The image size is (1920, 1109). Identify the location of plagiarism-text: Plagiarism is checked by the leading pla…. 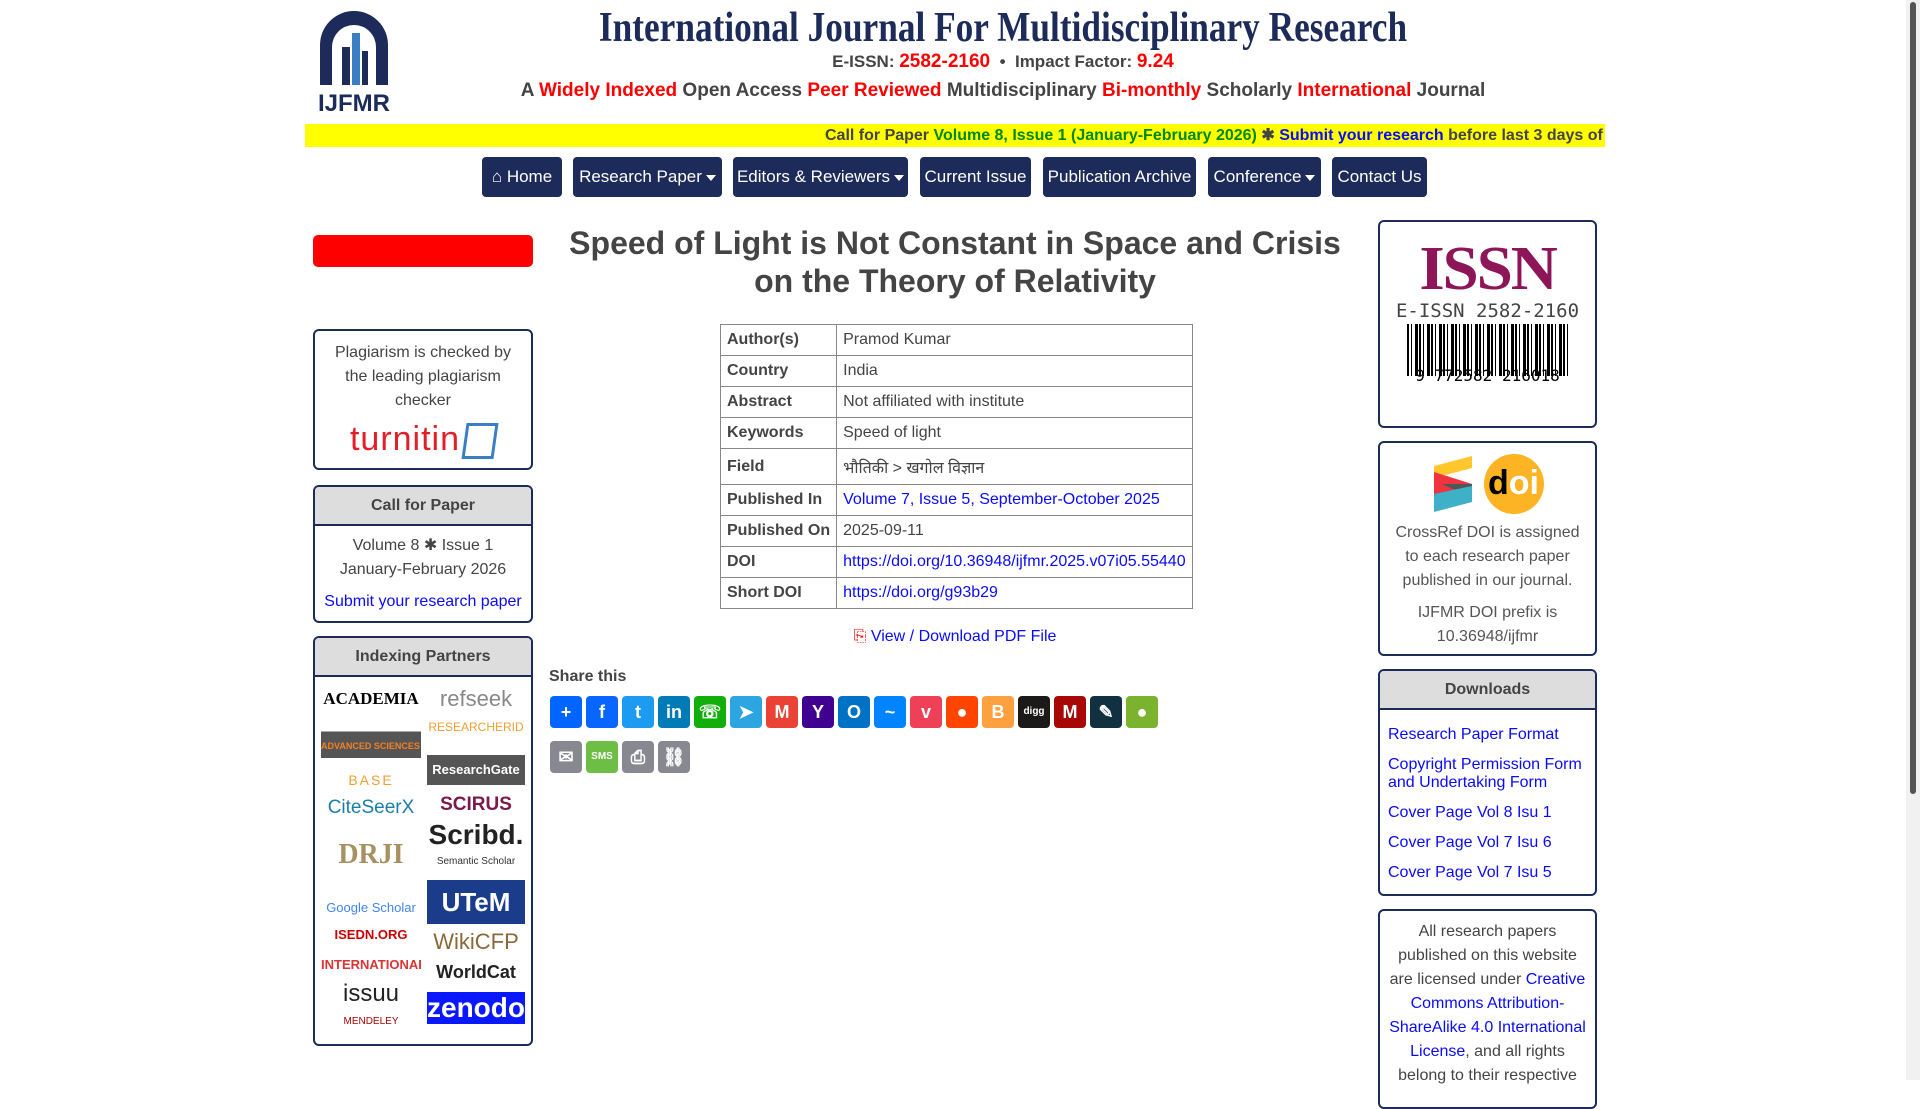
(423, 376).